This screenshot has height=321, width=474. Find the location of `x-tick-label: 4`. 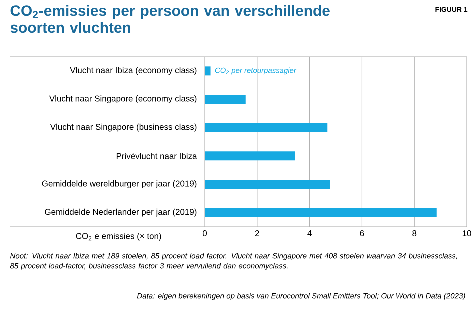

x-tick-label: 4 is located at coordinates (310, 233).